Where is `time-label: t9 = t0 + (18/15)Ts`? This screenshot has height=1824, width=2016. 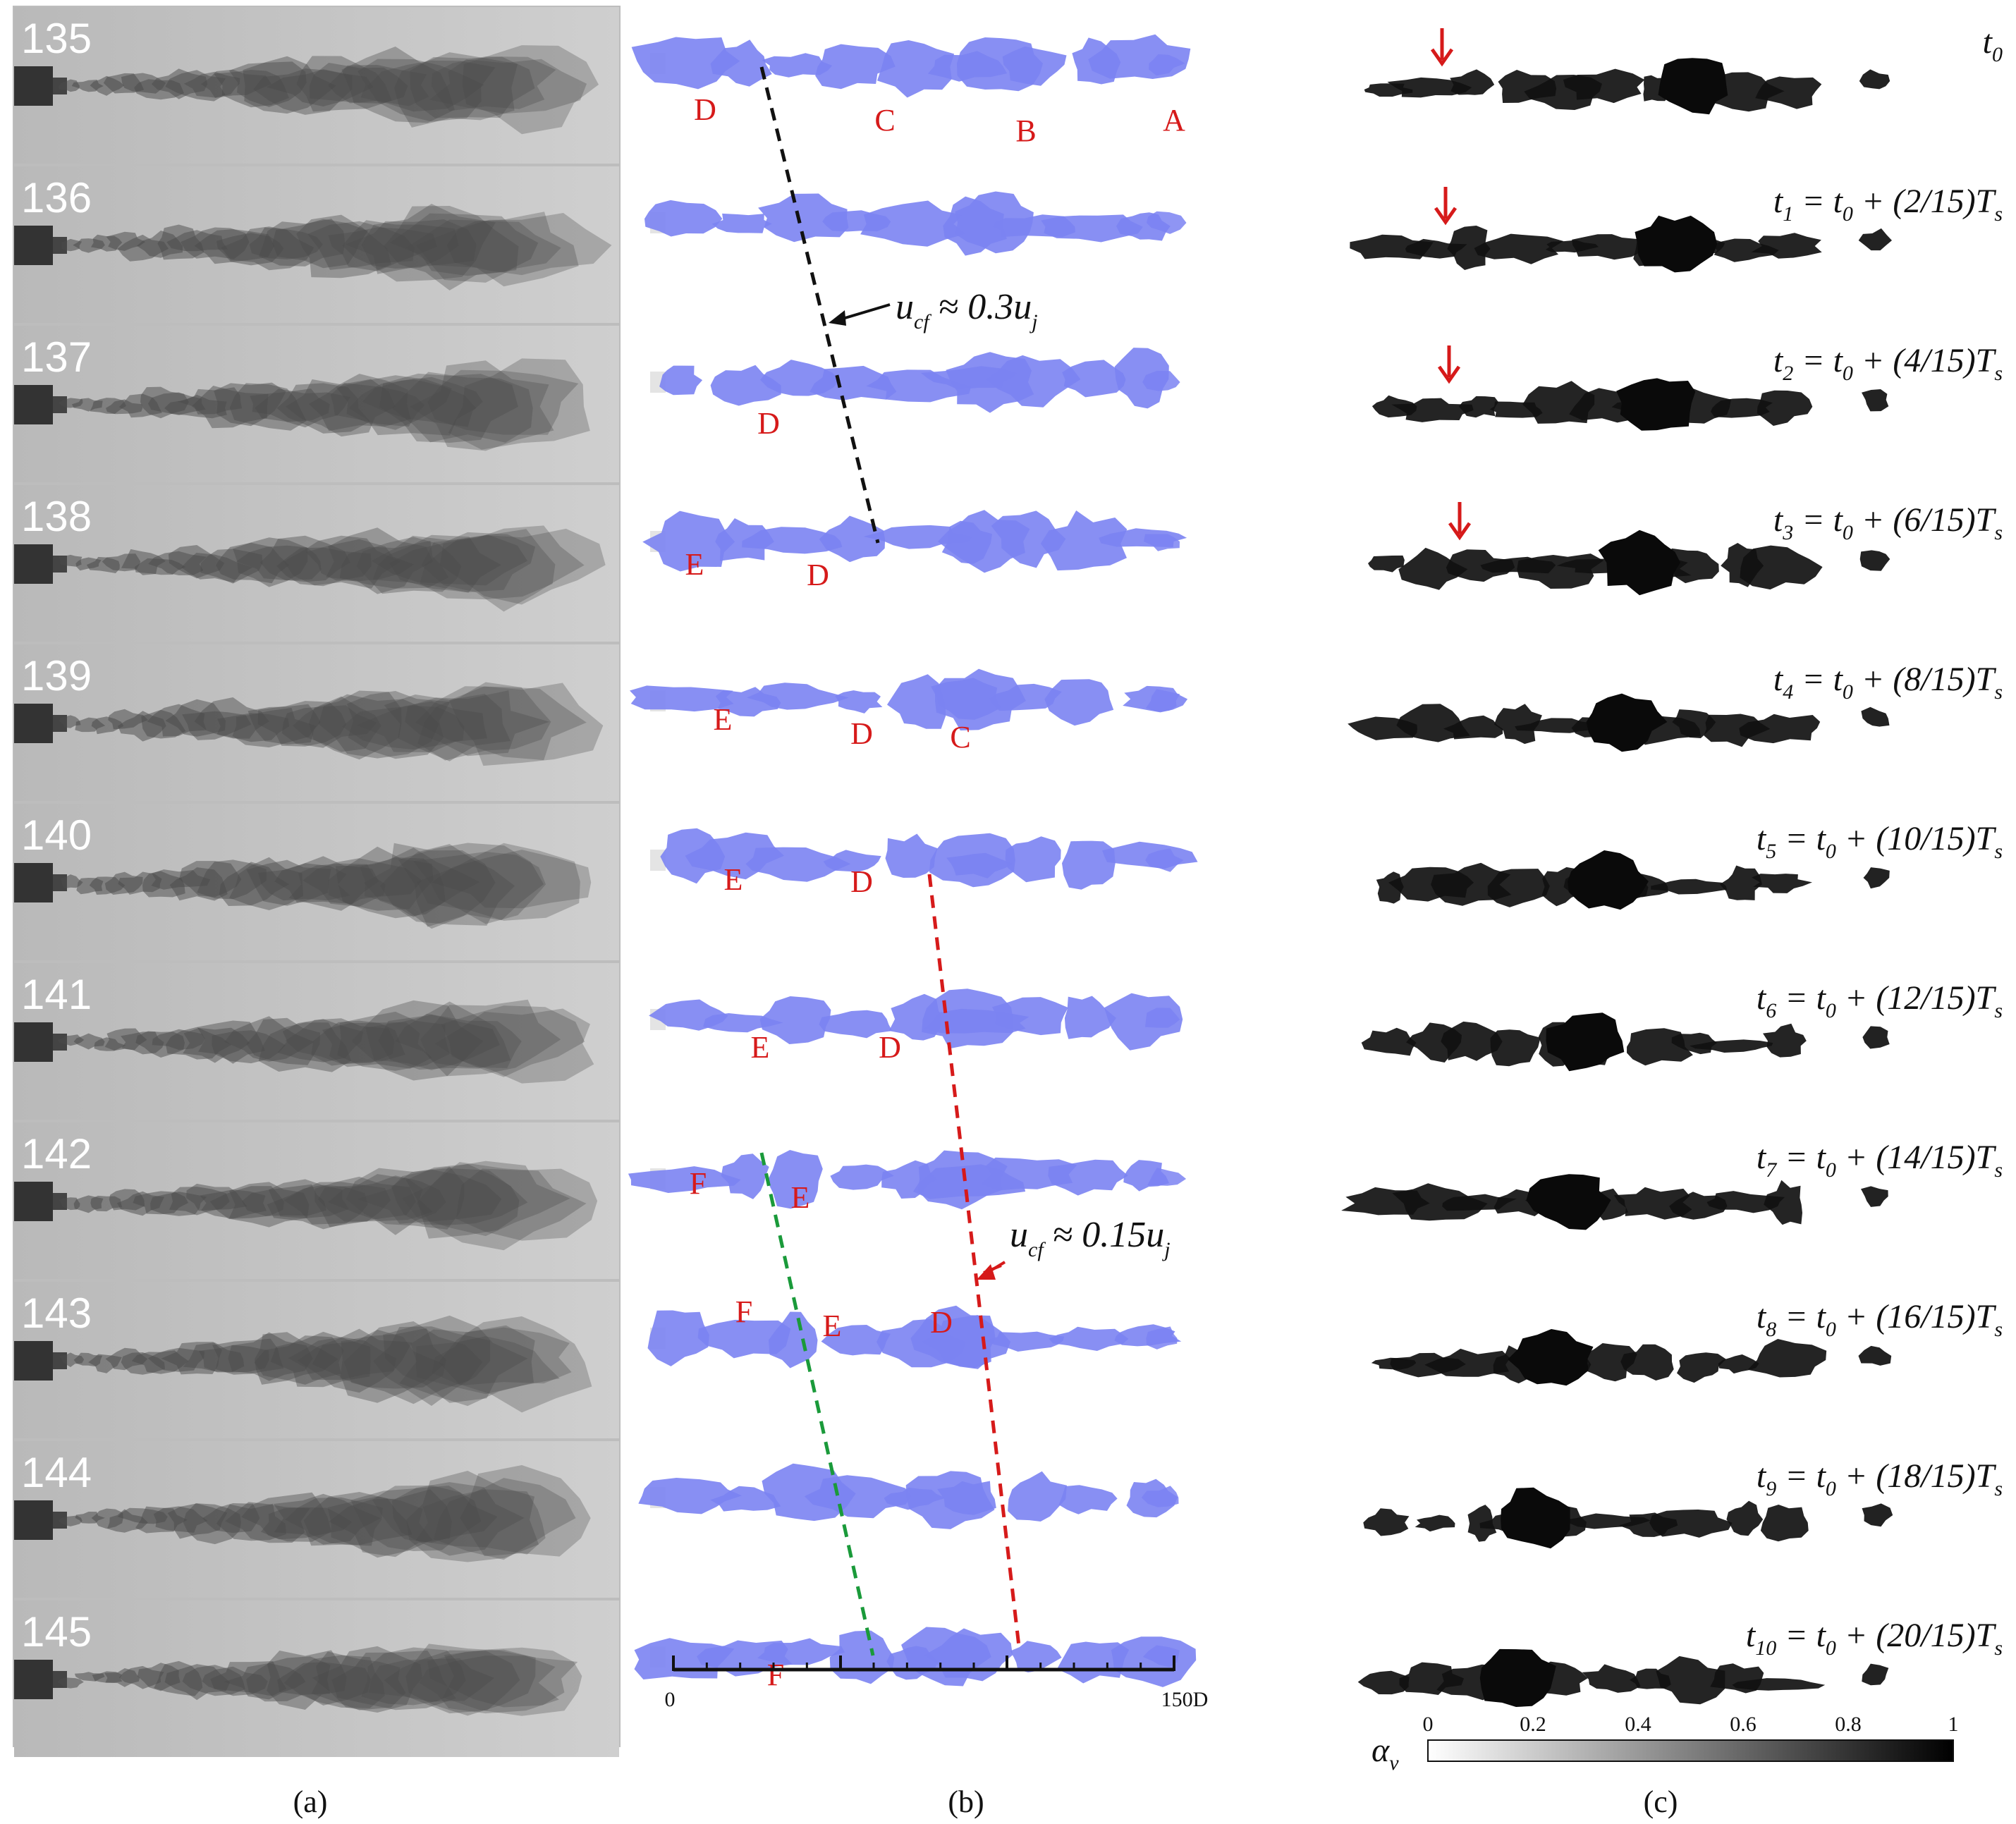
time-label: t9 = t0 + (18/15)Ts is located at coordinates (1880, 1478).